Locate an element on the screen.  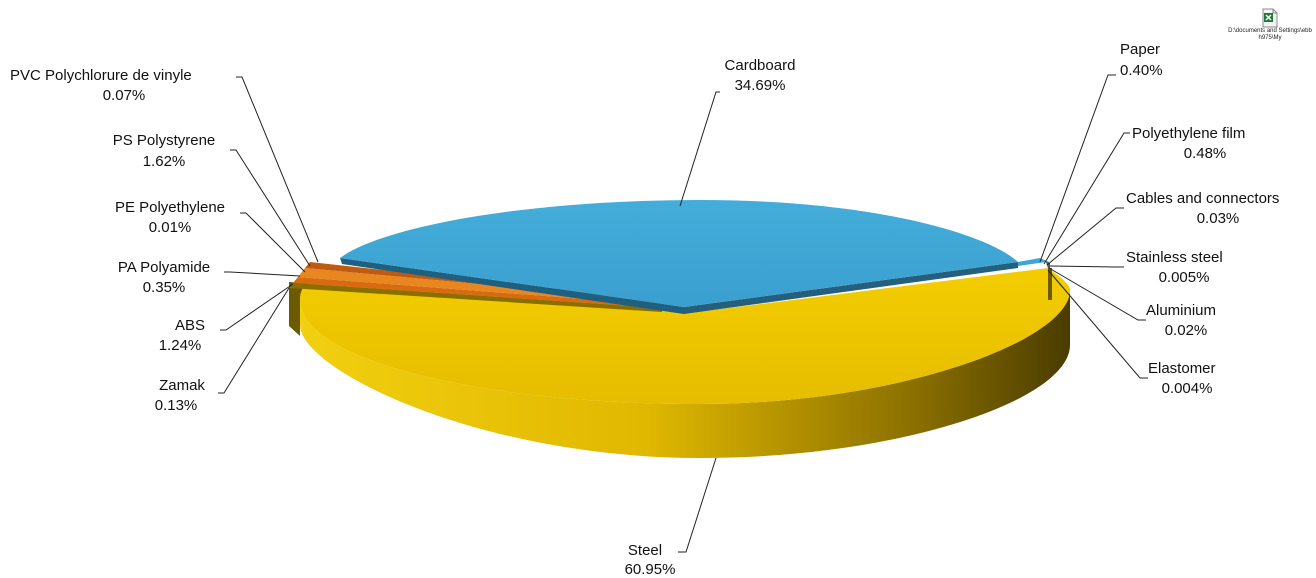
label-stainless-steel-name: Stainless steel is located at coordinates (1174, 257).